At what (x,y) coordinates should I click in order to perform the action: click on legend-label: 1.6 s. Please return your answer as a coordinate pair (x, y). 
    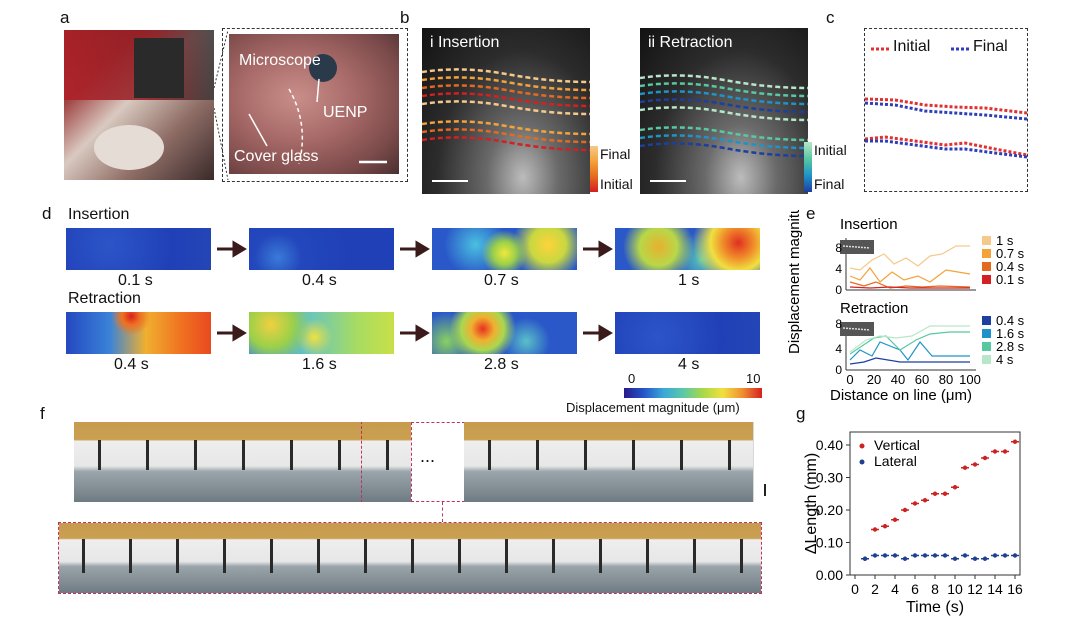
    Looking at the image, I should click on (1010, 333).